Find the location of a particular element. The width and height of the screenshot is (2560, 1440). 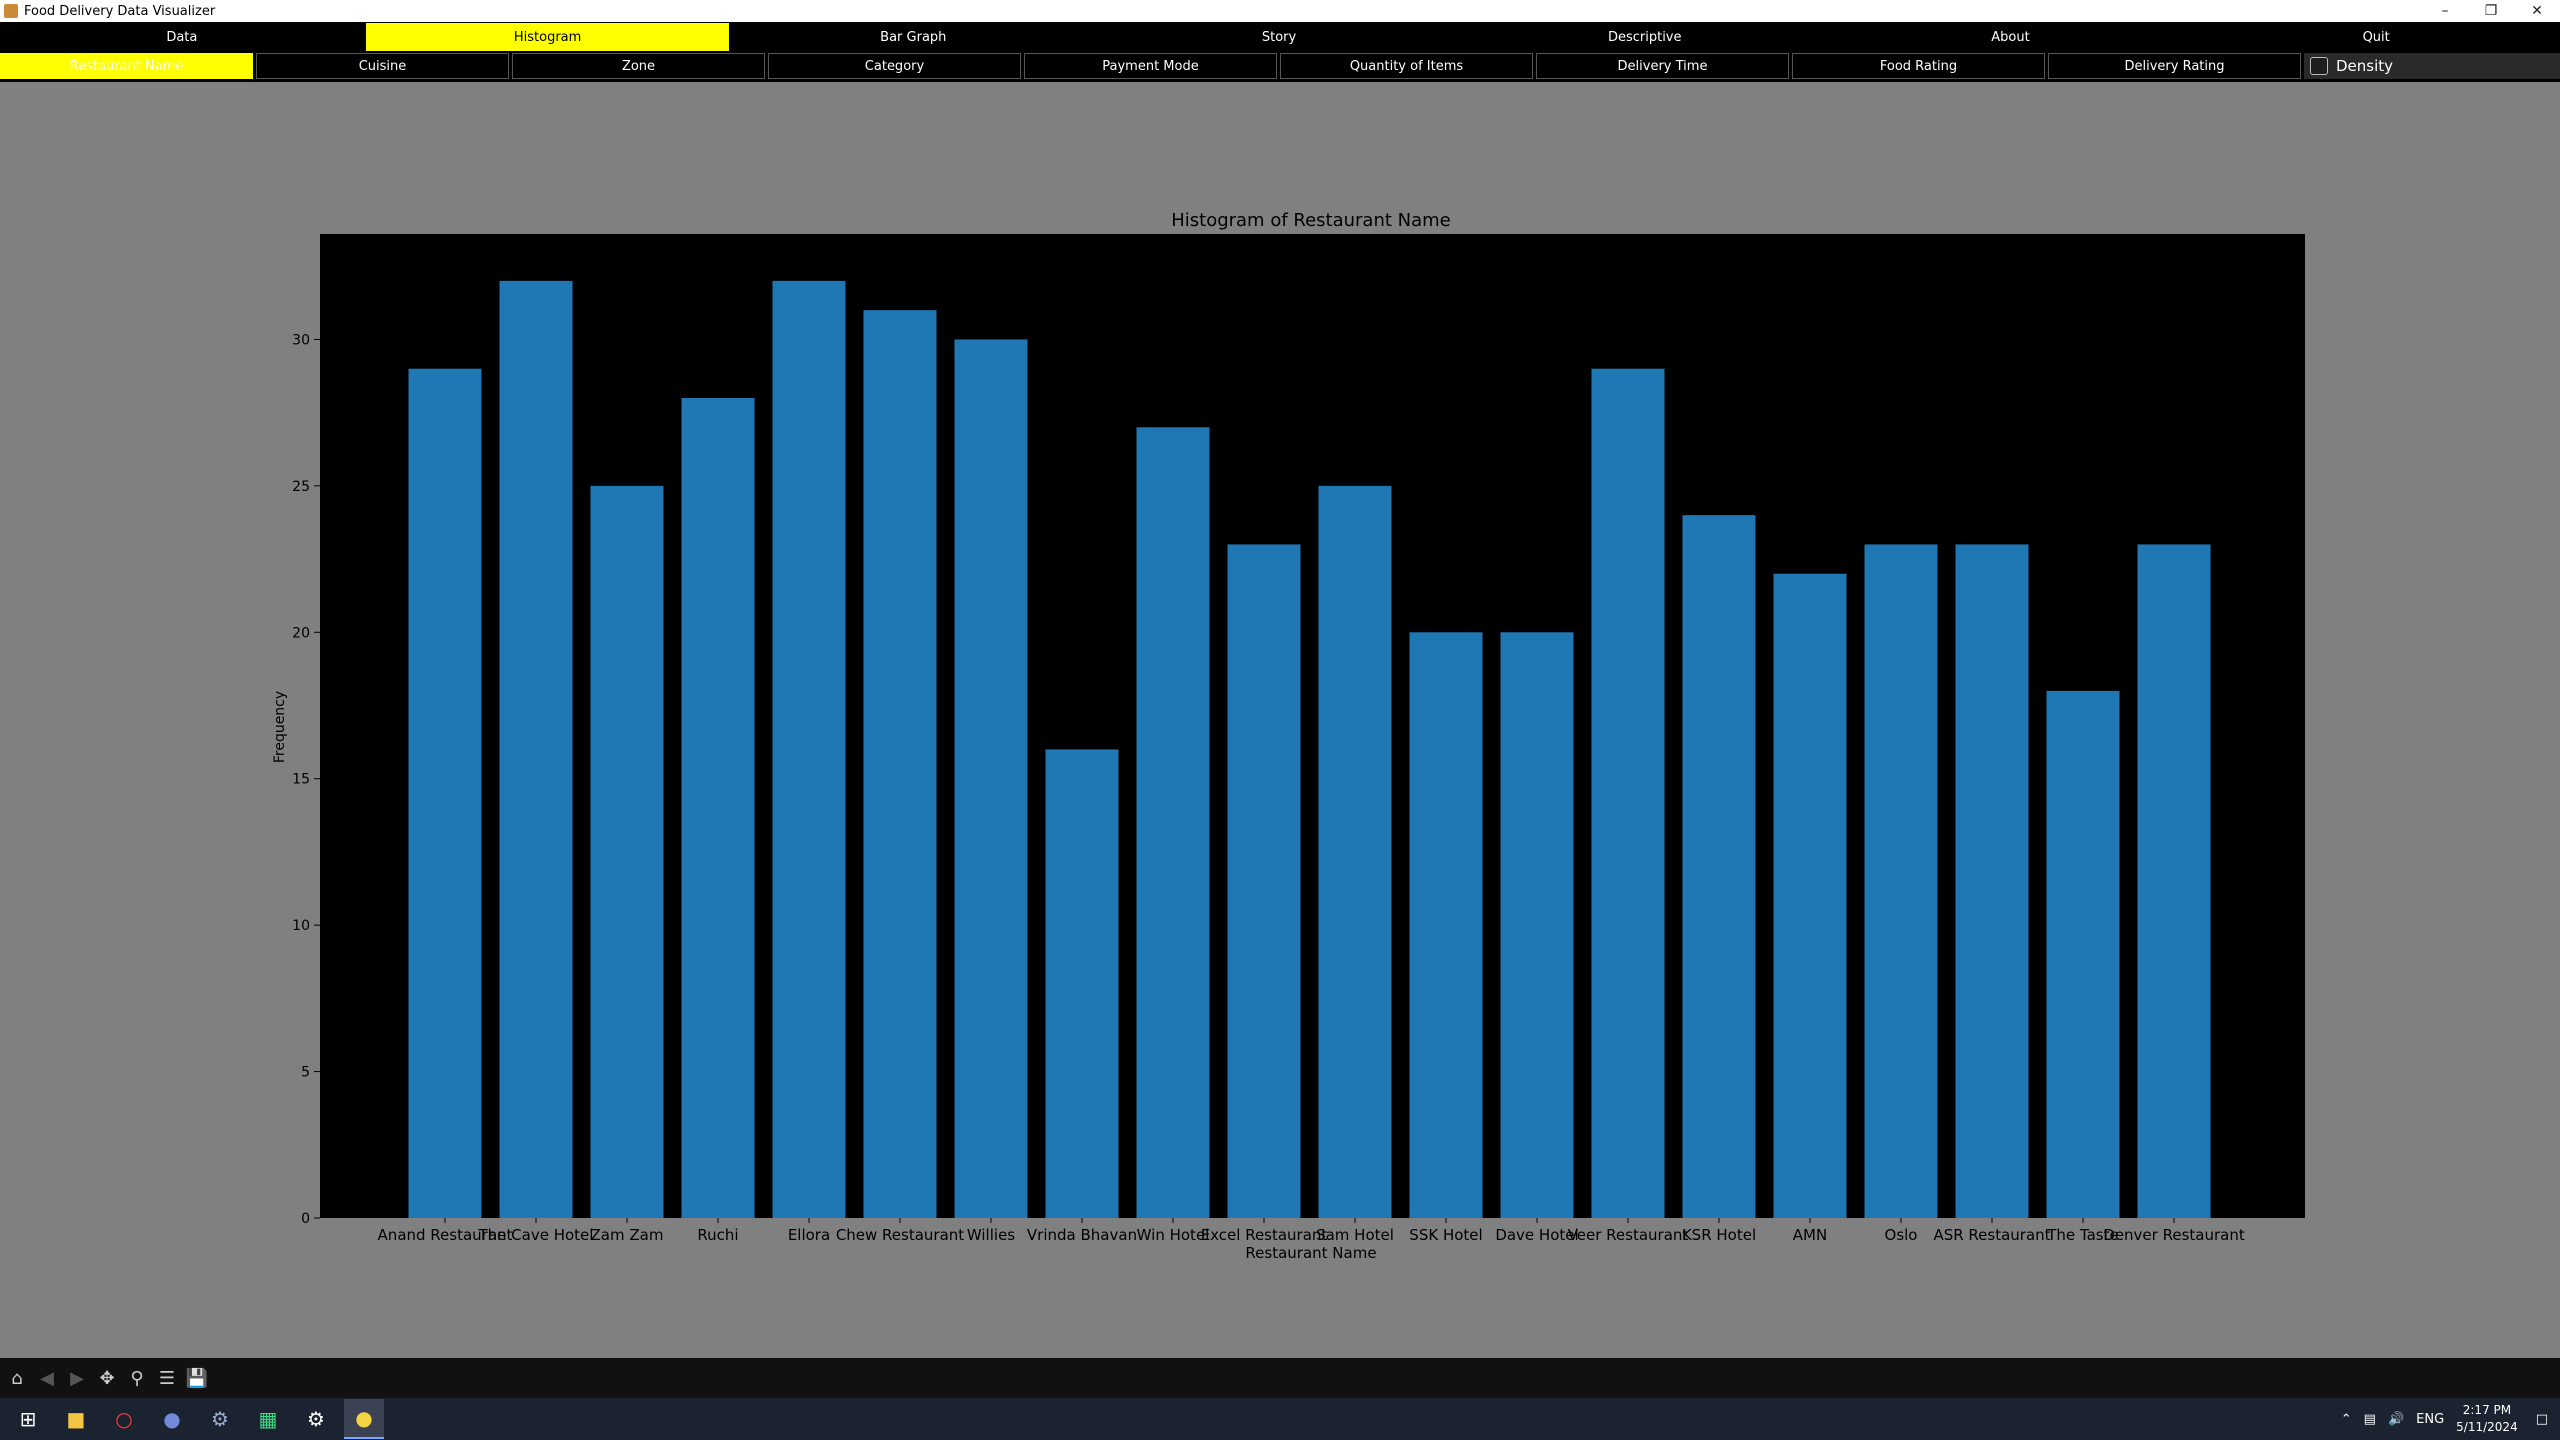

x-tick-label: Vrinda Bhavan is located at coordinates (1082, 1235).